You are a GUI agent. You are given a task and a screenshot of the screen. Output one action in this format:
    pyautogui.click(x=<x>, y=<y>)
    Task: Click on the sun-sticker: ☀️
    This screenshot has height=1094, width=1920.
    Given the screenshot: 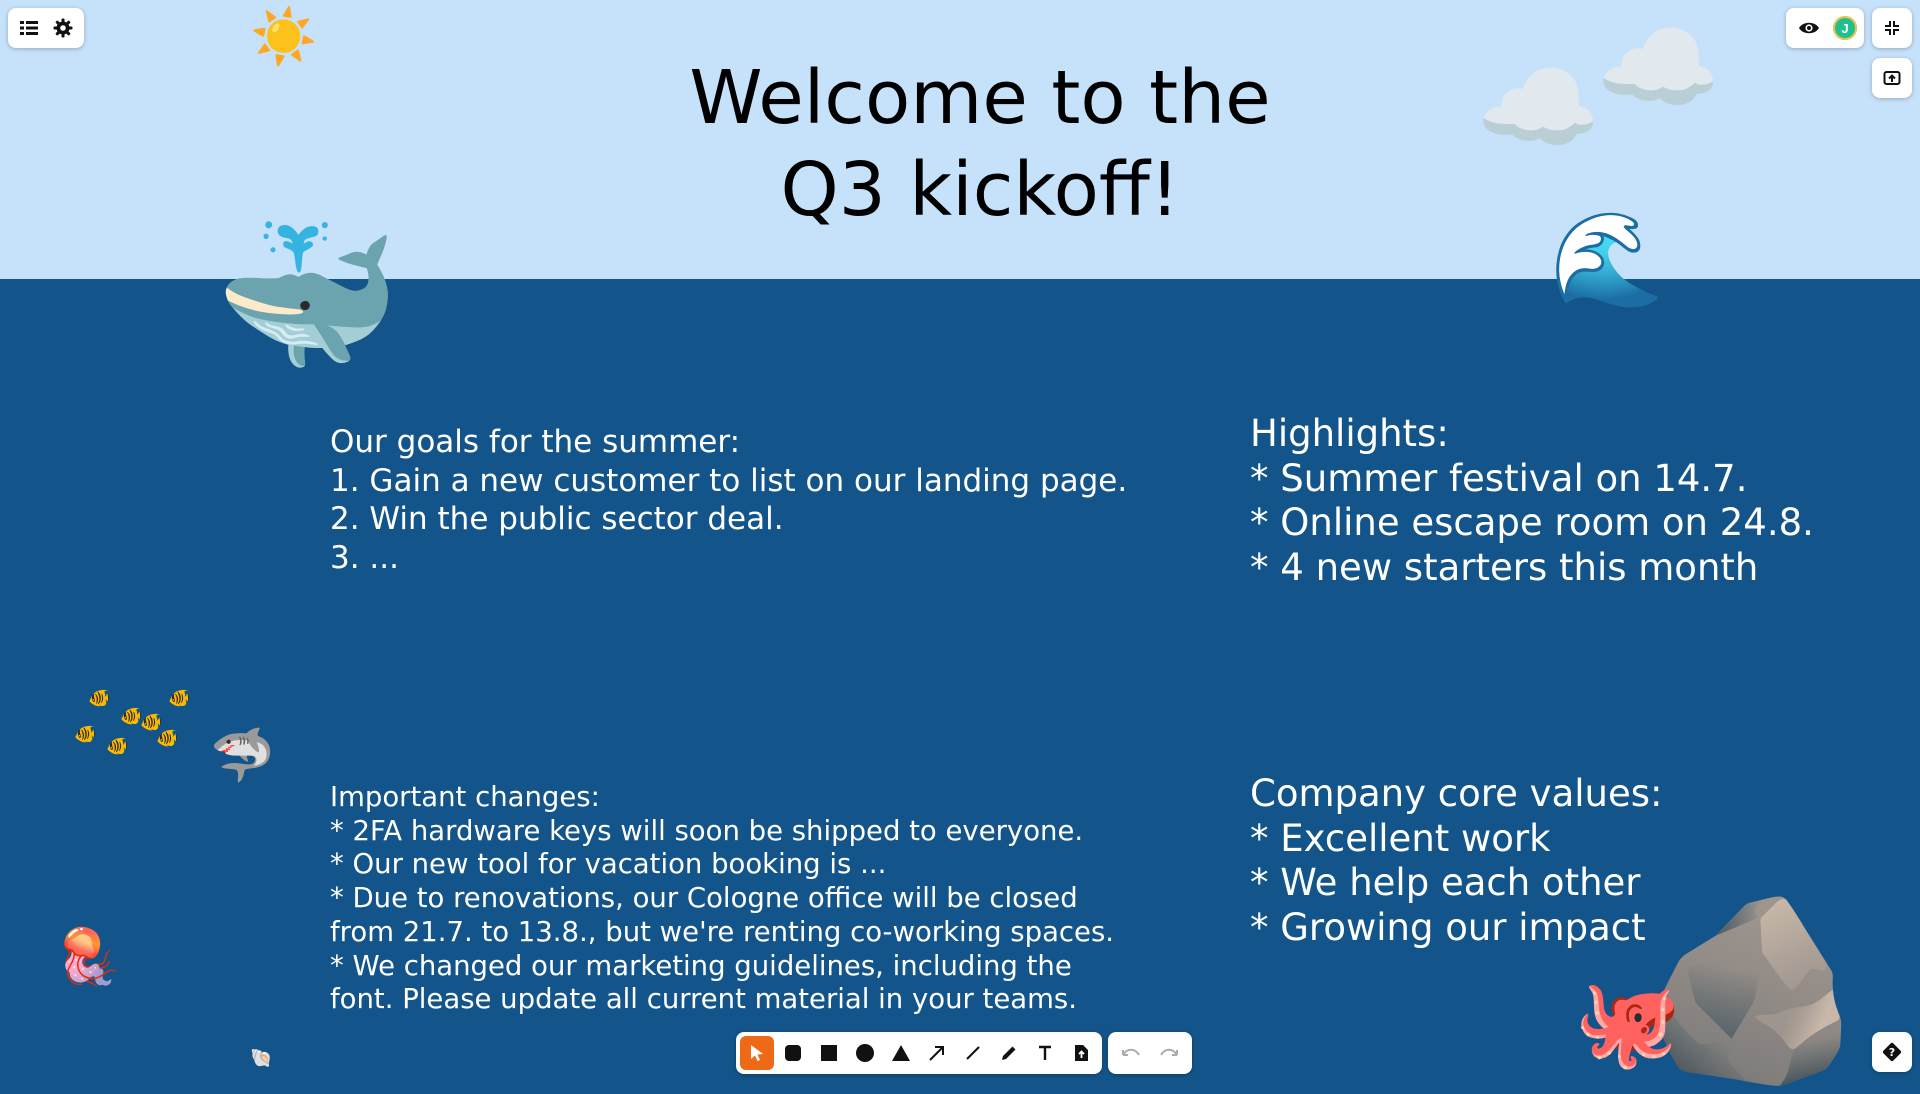 What is the action you would take?
    pyautogui.click(x=284, y=36)
    